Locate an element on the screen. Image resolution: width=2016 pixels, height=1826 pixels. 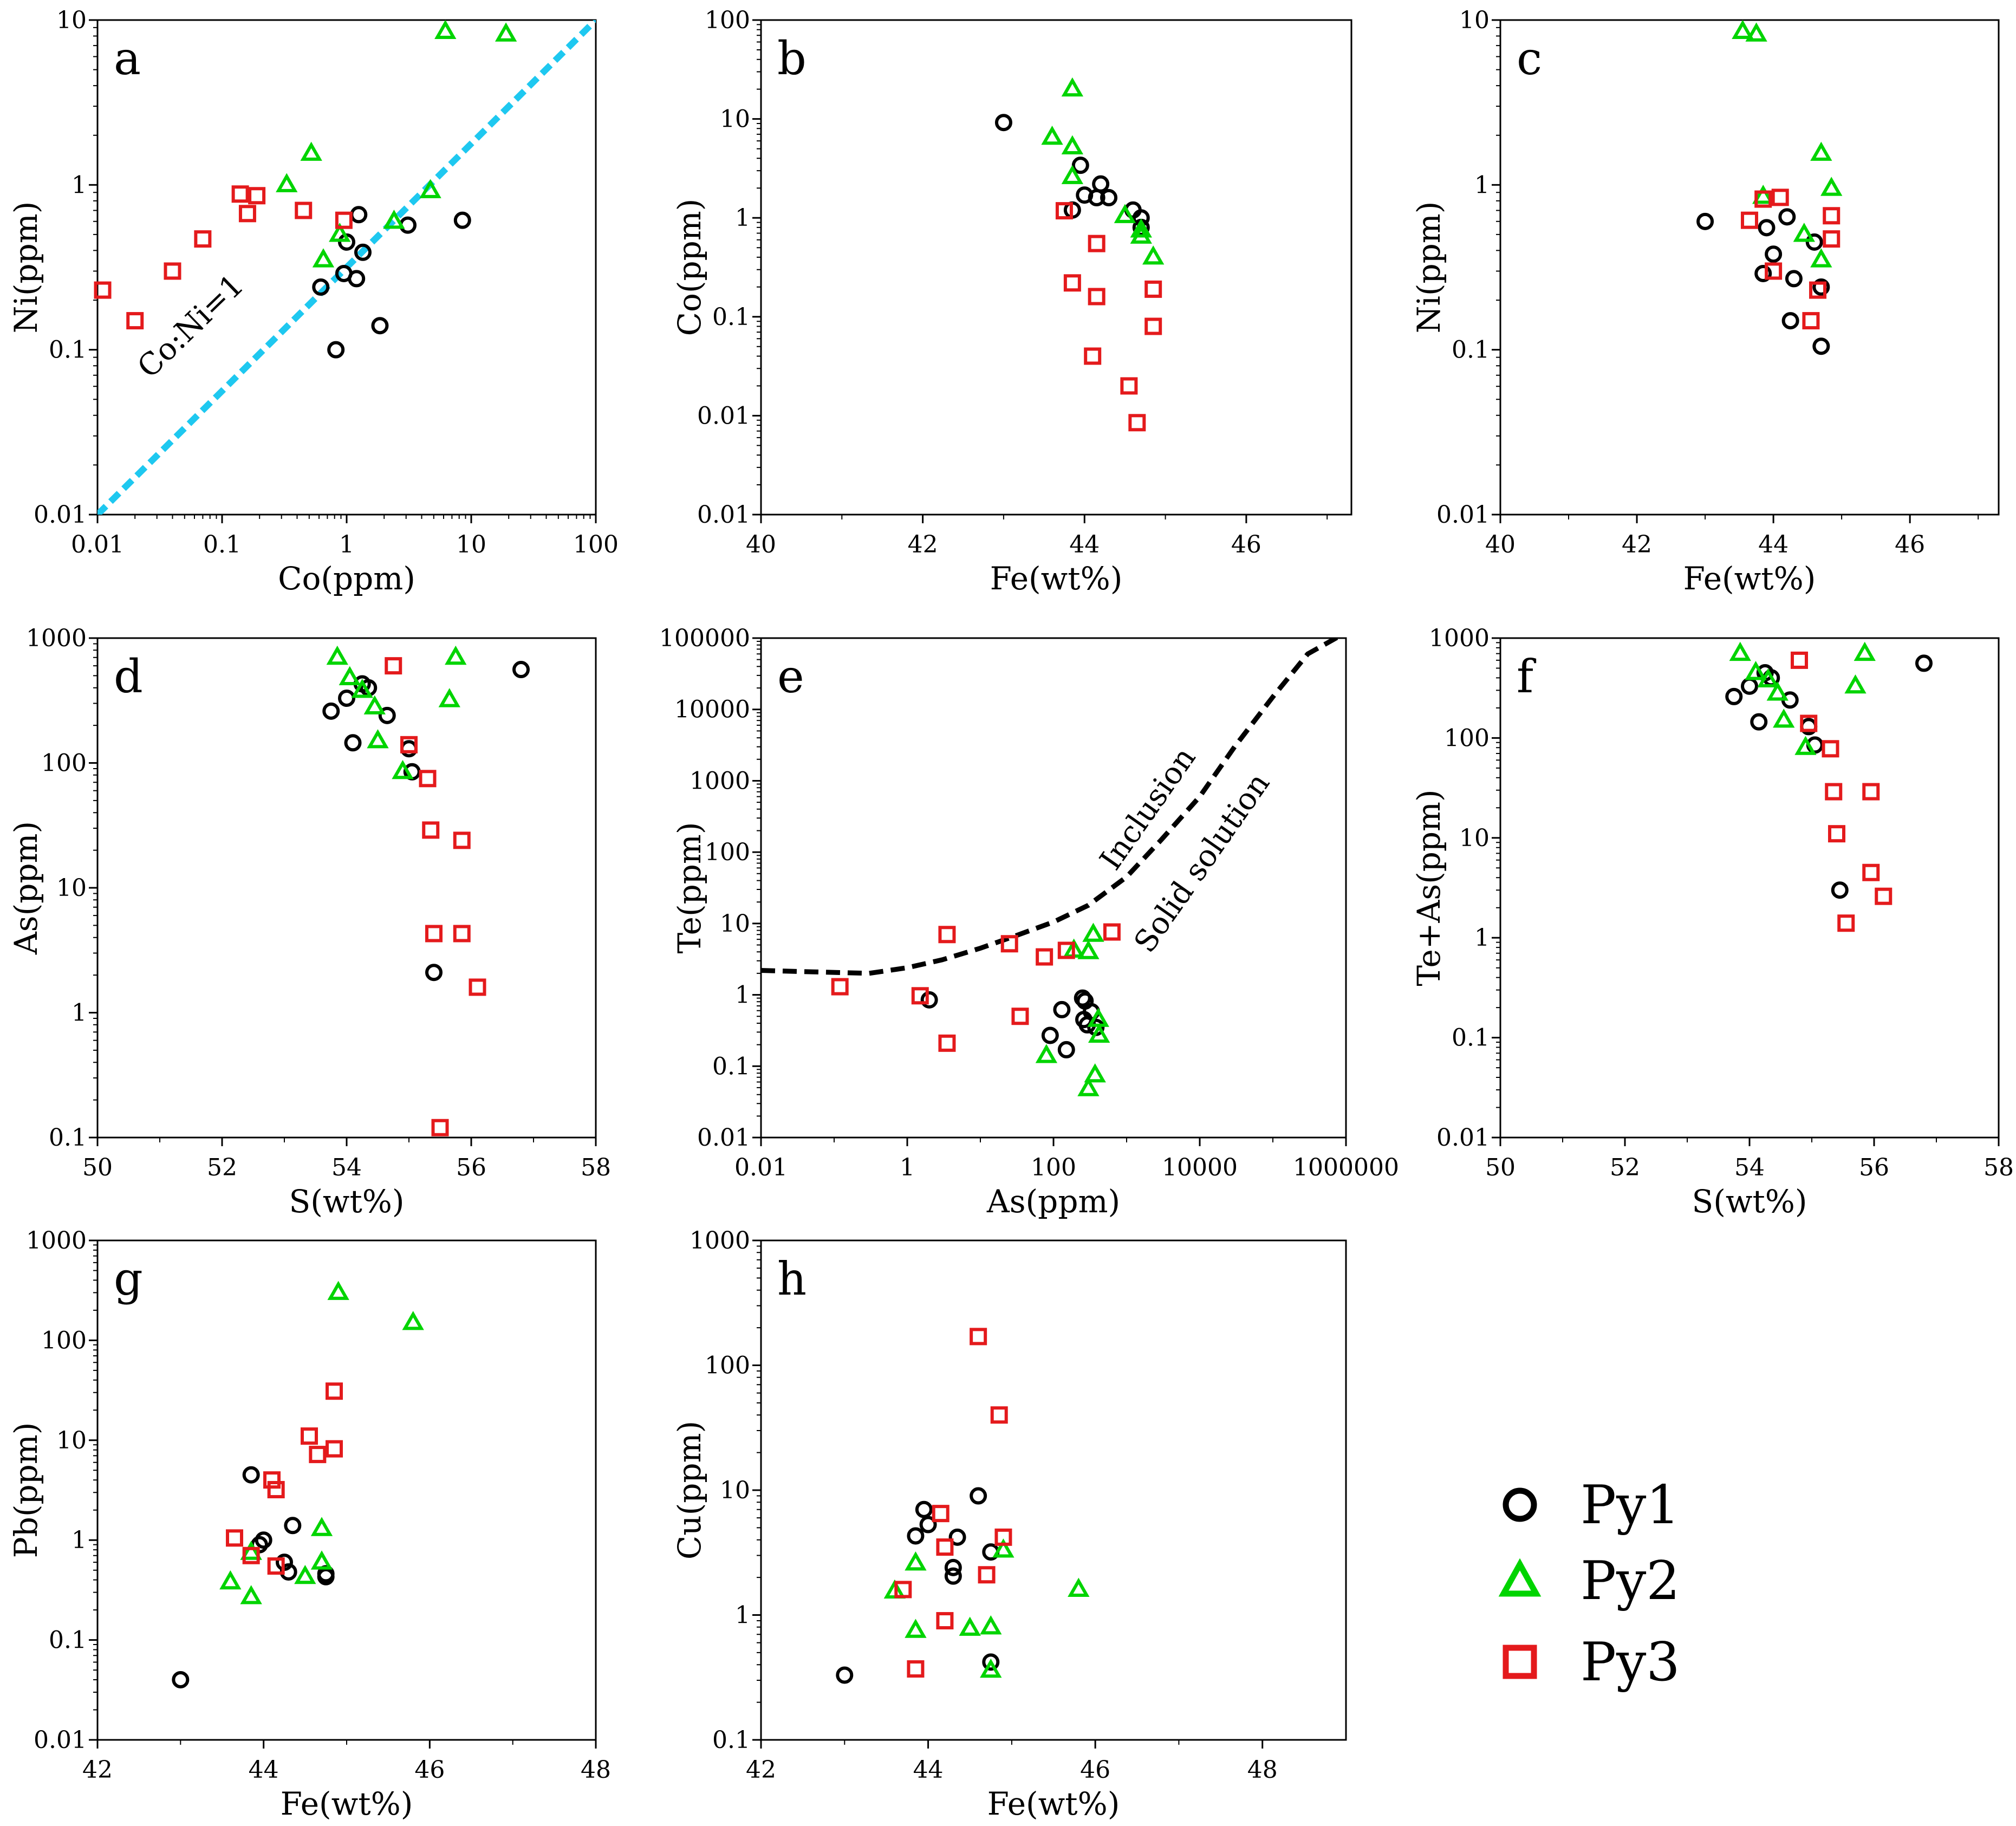
x-tick-label: 42 is located at coordinates (1637, 544).